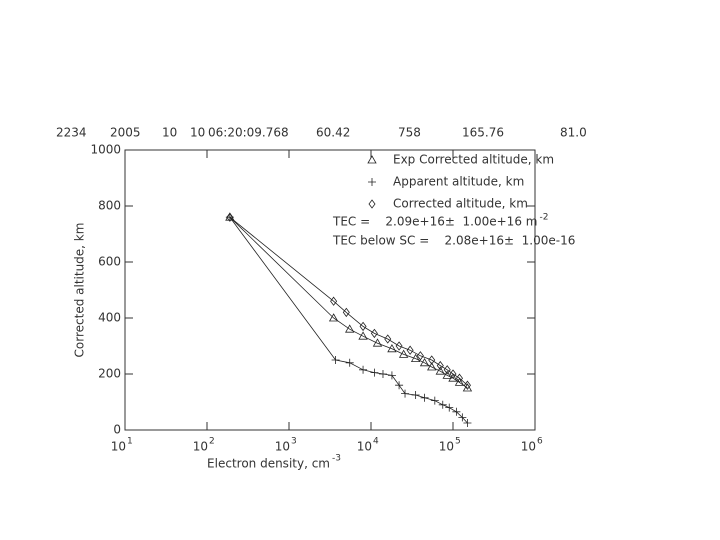 This screenshot has width=720, height=540. I want to click on y-tick-label: 200, so click(109, 374).